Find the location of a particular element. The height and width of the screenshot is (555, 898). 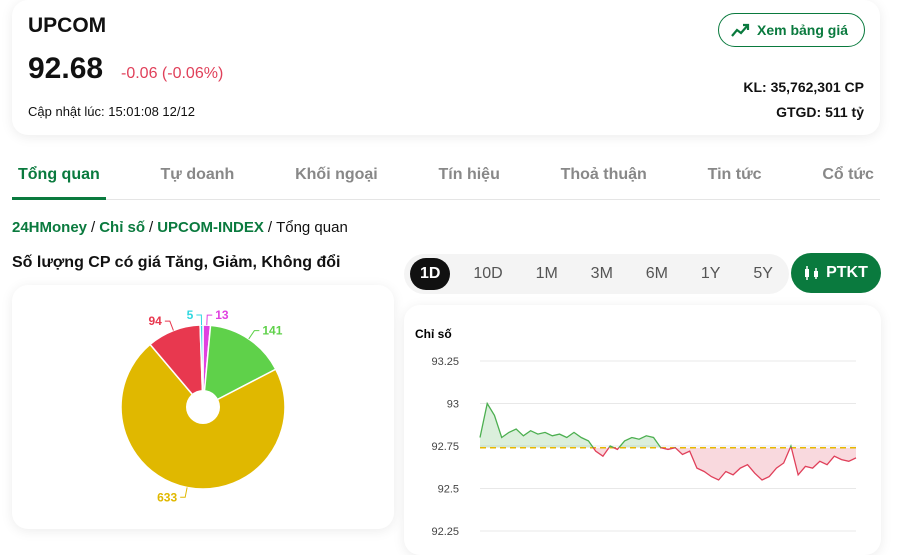

pie-title: Số lượng CP có giá Tăng, Giảm, Không đổi is located at coordinates (176, 262).